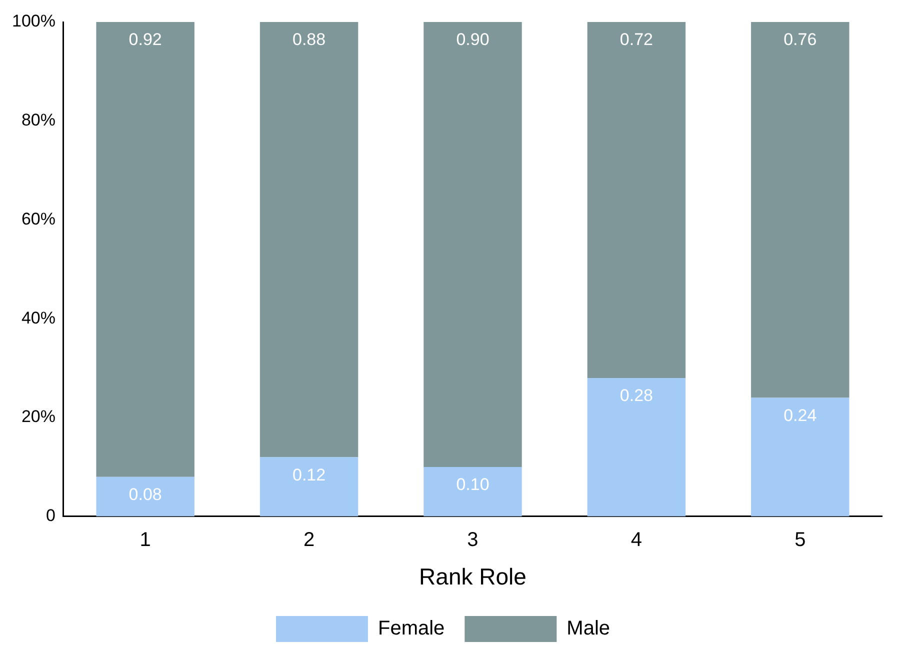 The width and height of the screenshot is (912, 652). Describe the element at coordinates (38, 120) in the screenshot. I see `y-tick-label: 80%` at that location.